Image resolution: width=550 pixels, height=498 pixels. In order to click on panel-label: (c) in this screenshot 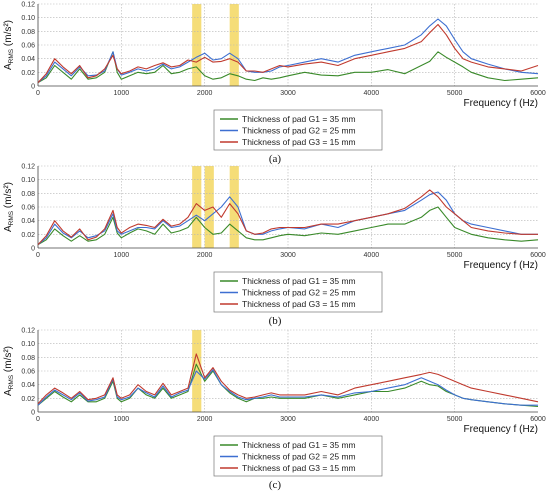, I will do `click(275, 485)`.